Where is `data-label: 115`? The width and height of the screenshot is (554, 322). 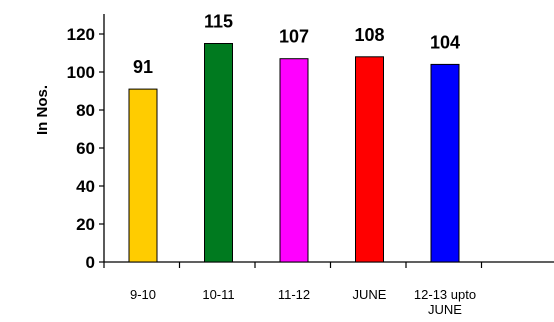 data-label: 115 is located at coordinates (218, 22).